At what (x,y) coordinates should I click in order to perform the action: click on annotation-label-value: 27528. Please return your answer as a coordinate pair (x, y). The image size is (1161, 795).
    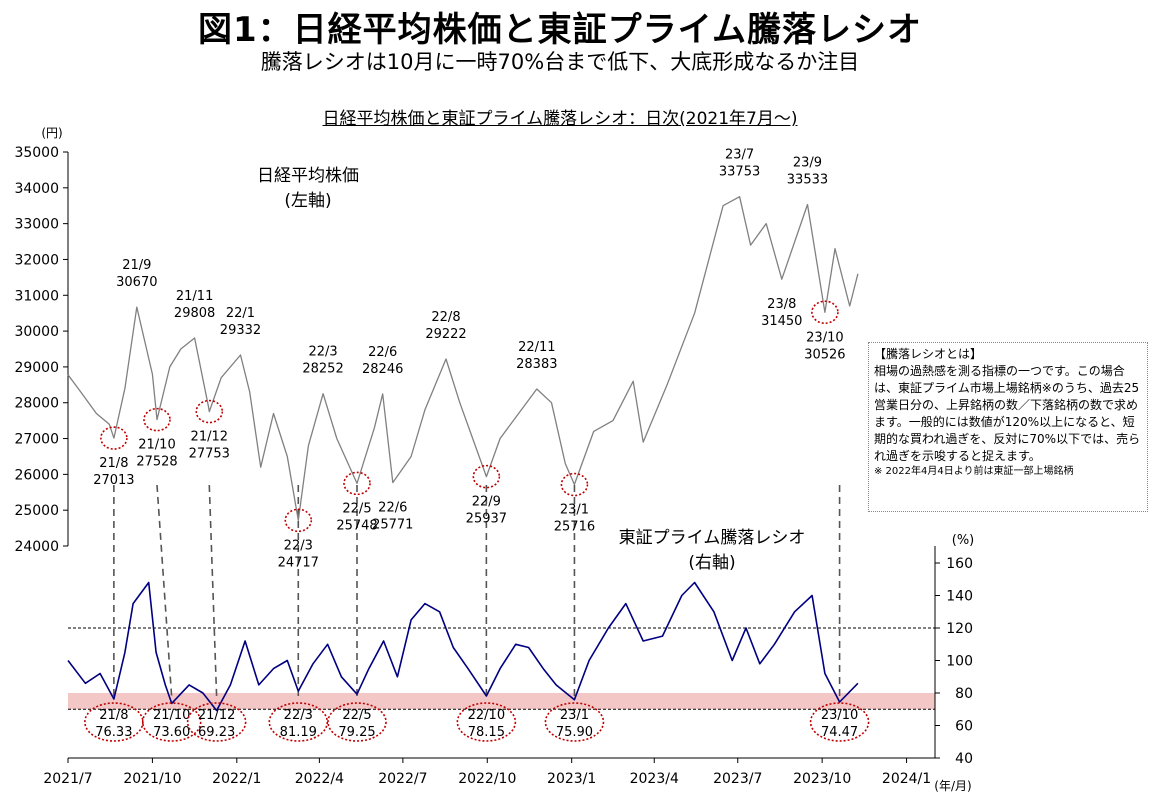
    Looking at the image, I should click on (156, 462).